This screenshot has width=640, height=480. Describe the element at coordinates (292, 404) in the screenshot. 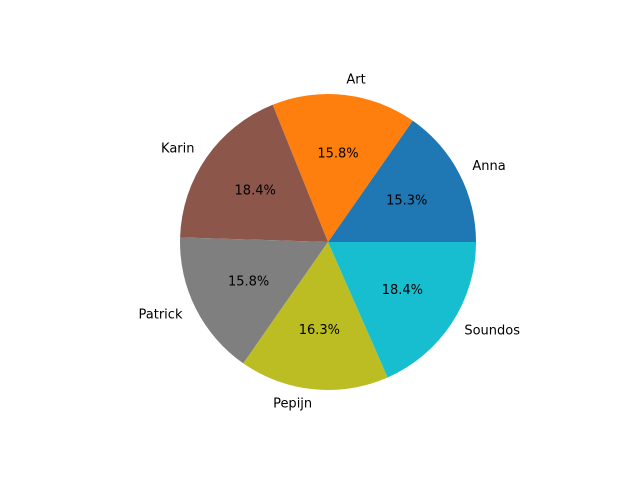

I see `slice-label-pepijn: Pepijn` at that location.